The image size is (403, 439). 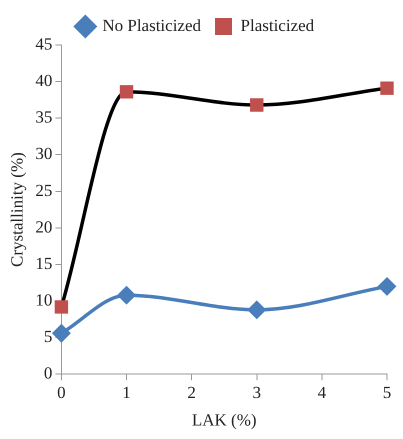 What do you see at coordinates (277, 25) in the screenshot?
I see `legend-label: Plasticized` at bounding box center [277, 25].